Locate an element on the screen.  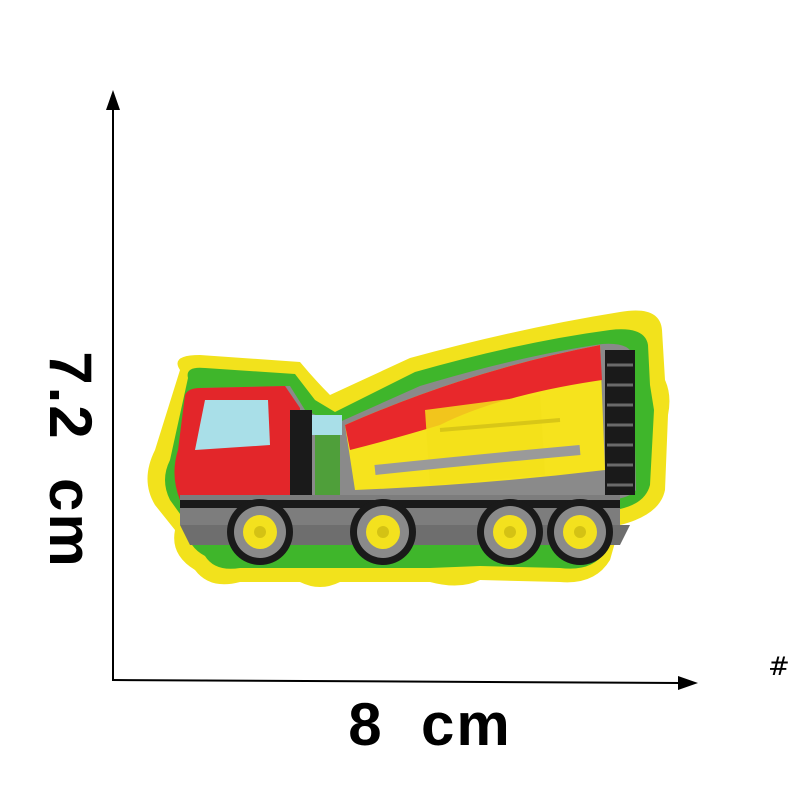
cab-window is located at coordinates (232, 425).